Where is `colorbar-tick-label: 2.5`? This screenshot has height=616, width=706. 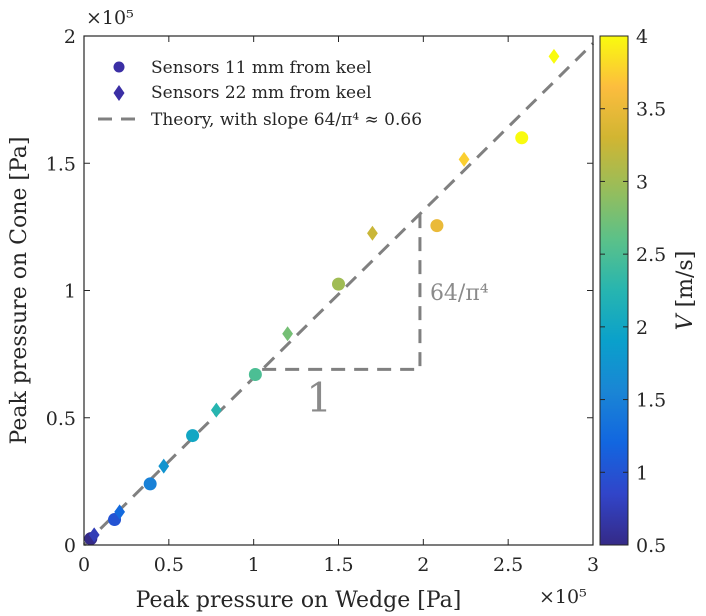
colorbar-tick-label: 2.5 is located at coordinates (651, 255).